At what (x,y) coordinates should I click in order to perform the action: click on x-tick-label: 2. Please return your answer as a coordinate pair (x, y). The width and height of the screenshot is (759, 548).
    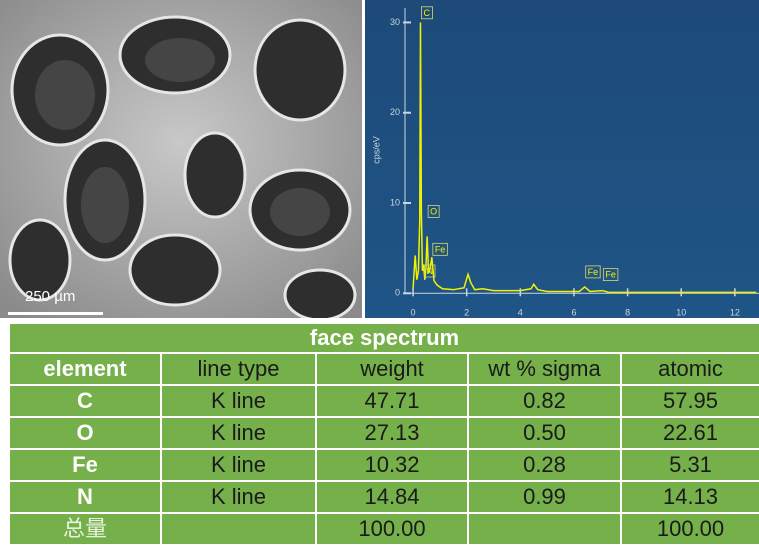
    Looking at the image, I should click on (466, 313).